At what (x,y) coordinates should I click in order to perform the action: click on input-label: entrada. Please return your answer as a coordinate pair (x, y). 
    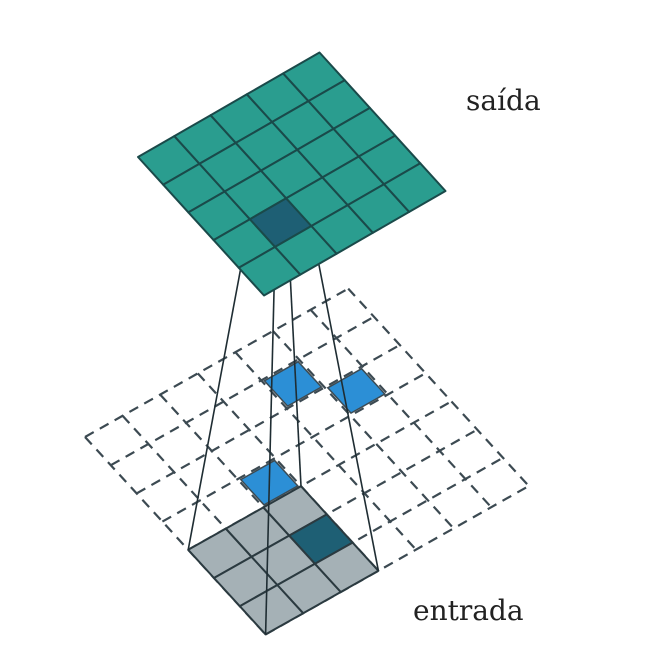
    Looking at the image, I should click on (468, 610).